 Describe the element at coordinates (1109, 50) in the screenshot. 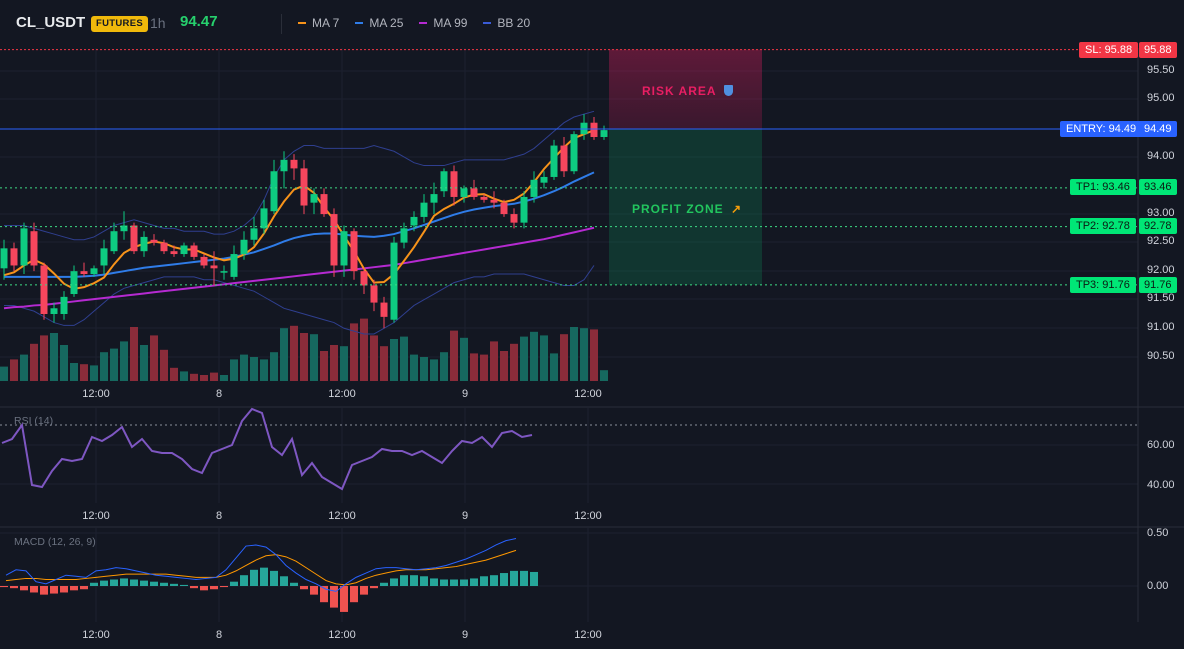

I see `sl-tag: SL: 95.88` at that location.